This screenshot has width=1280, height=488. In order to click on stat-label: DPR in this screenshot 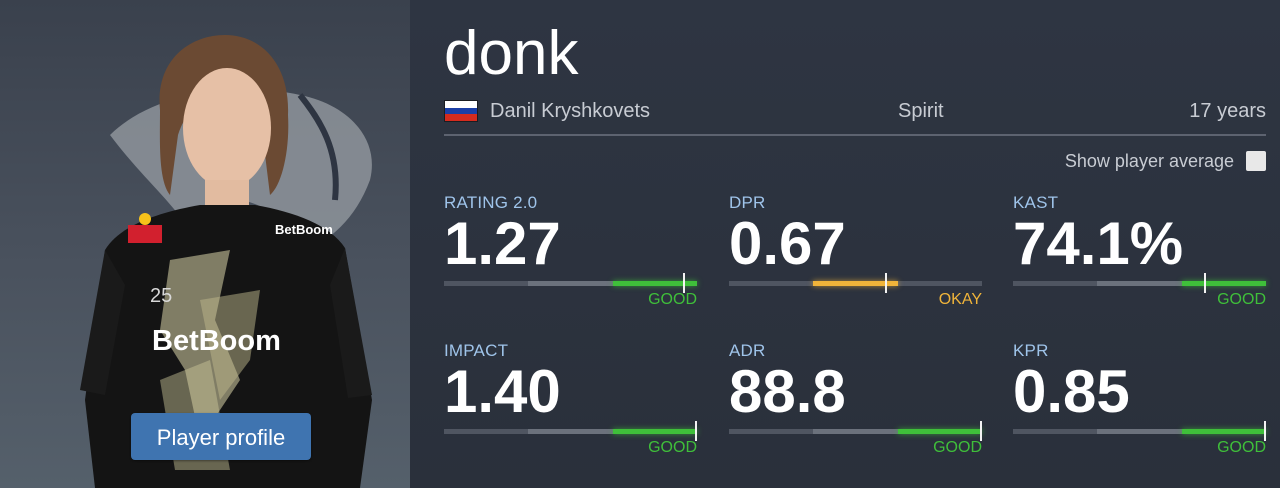, I will do `click(747, 202)`.